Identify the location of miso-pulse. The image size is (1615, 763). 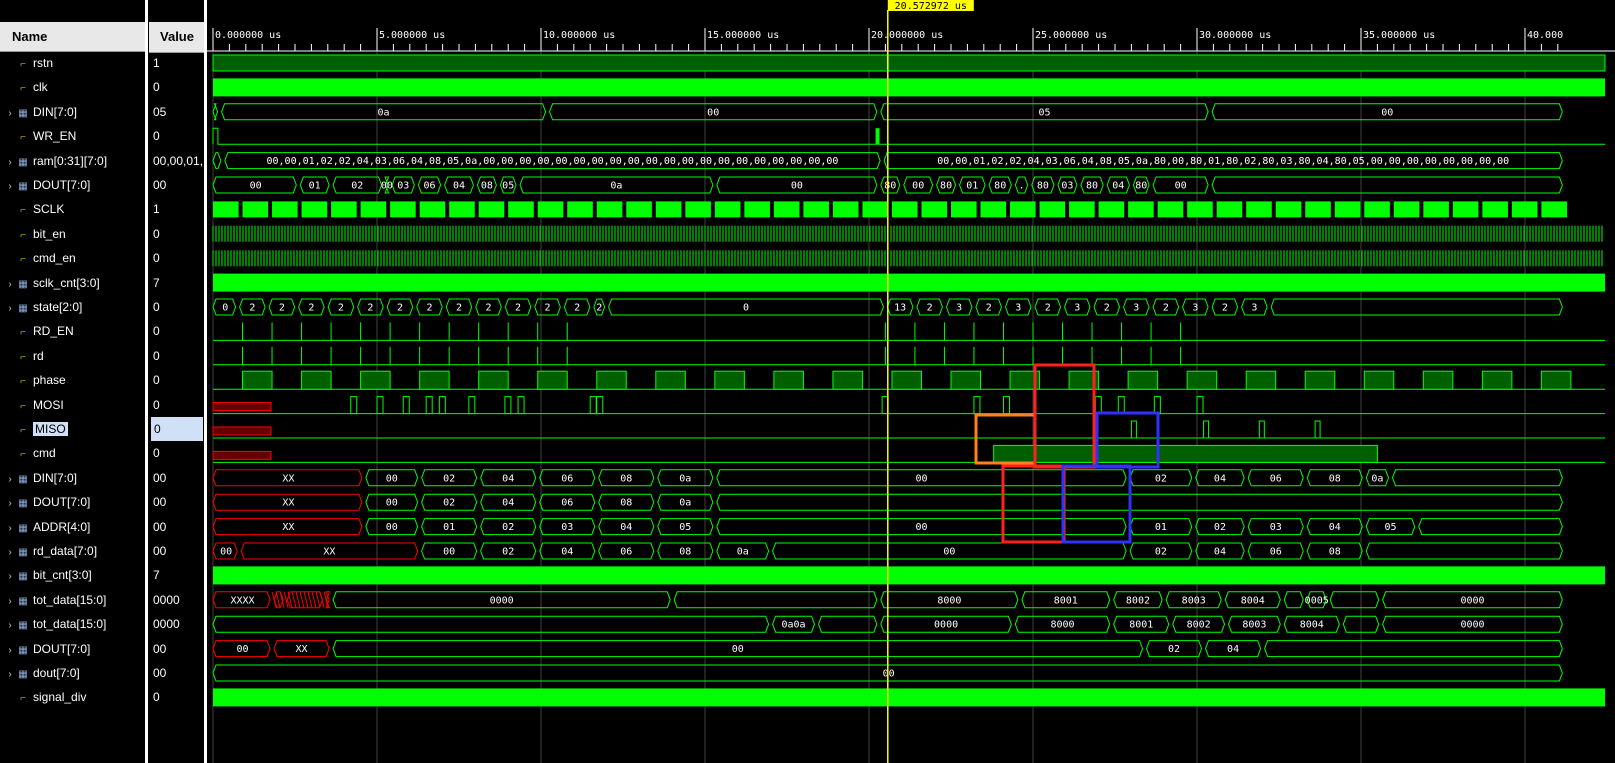
(1261, 429).